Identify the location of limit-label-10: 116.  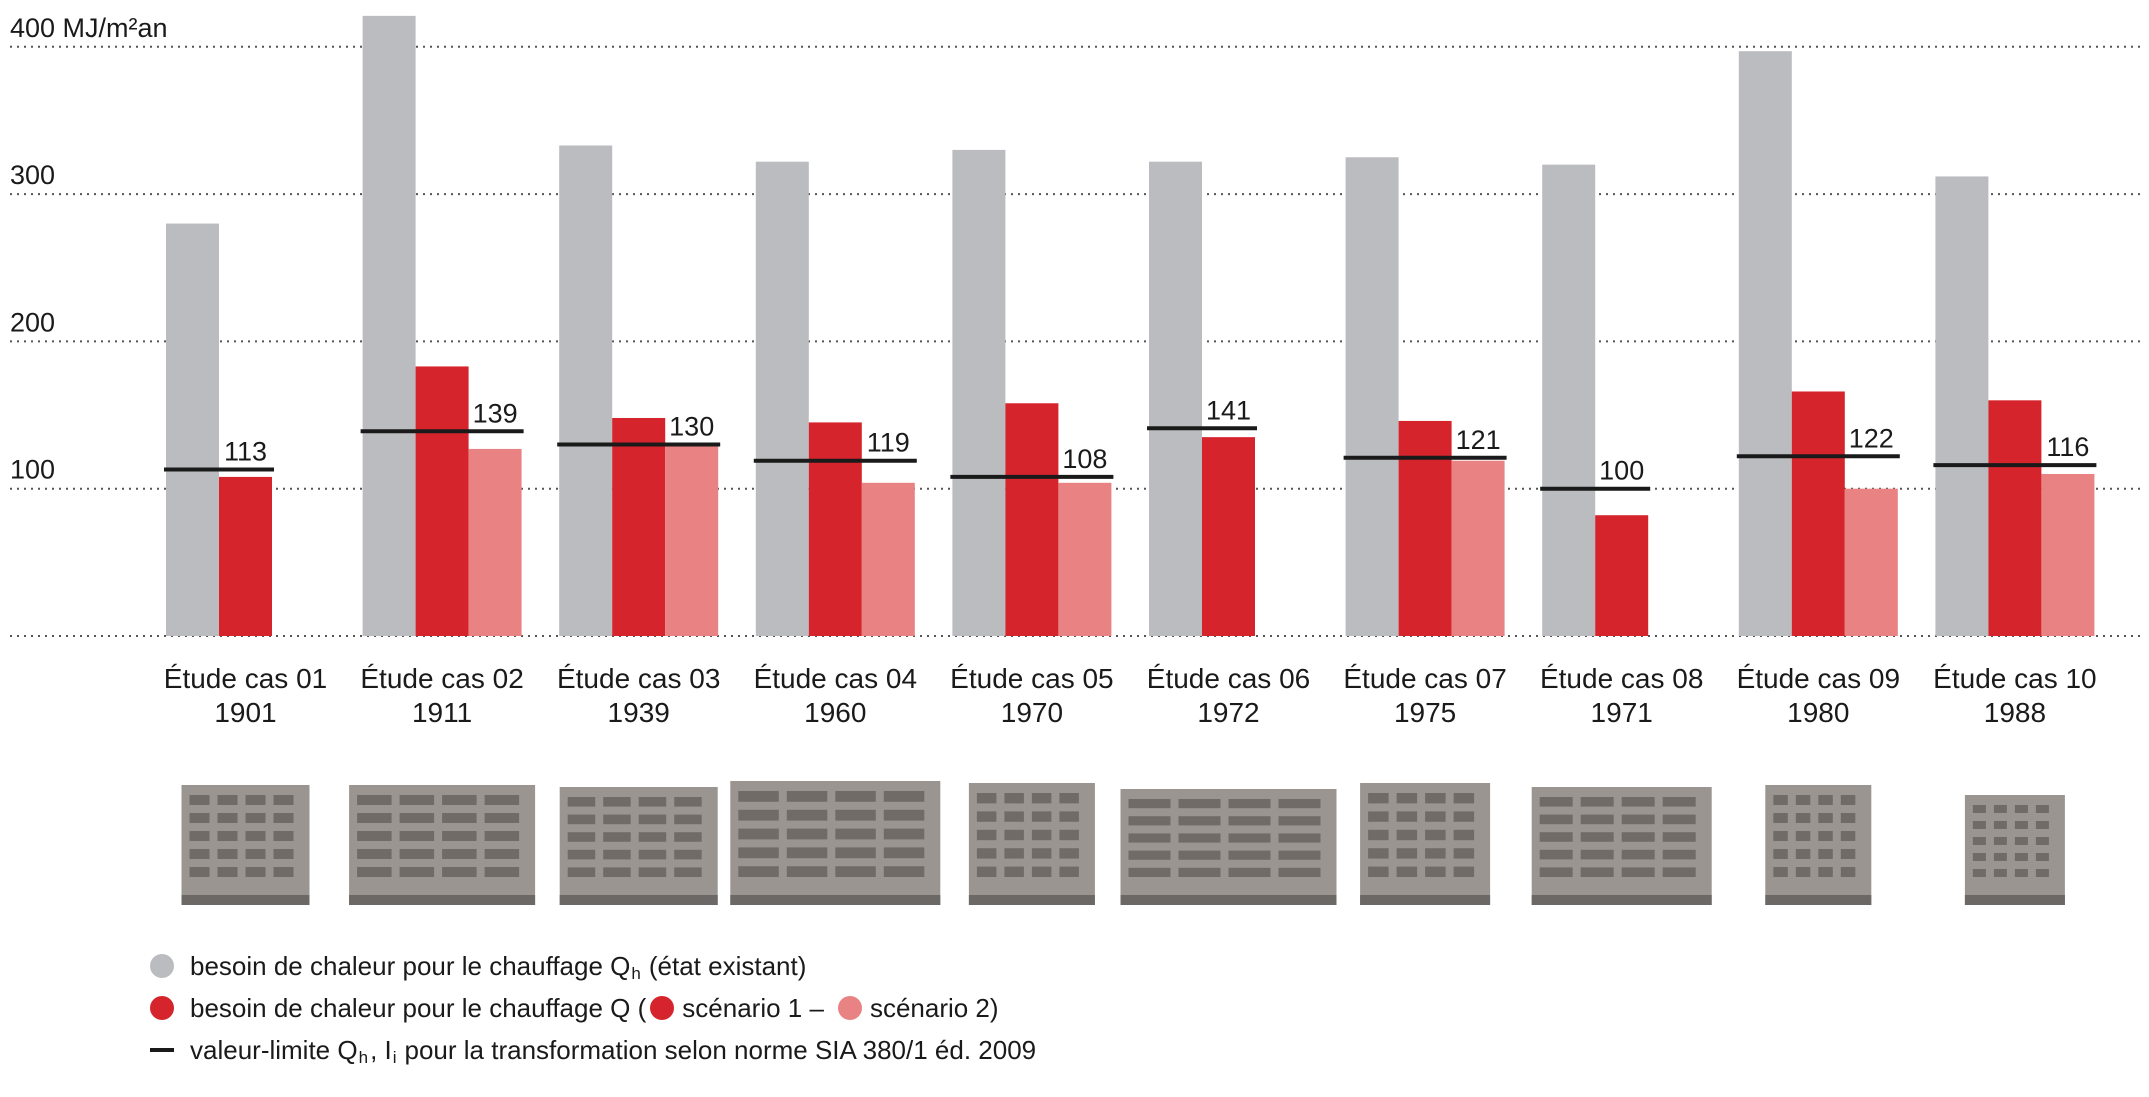
(2067, 447).